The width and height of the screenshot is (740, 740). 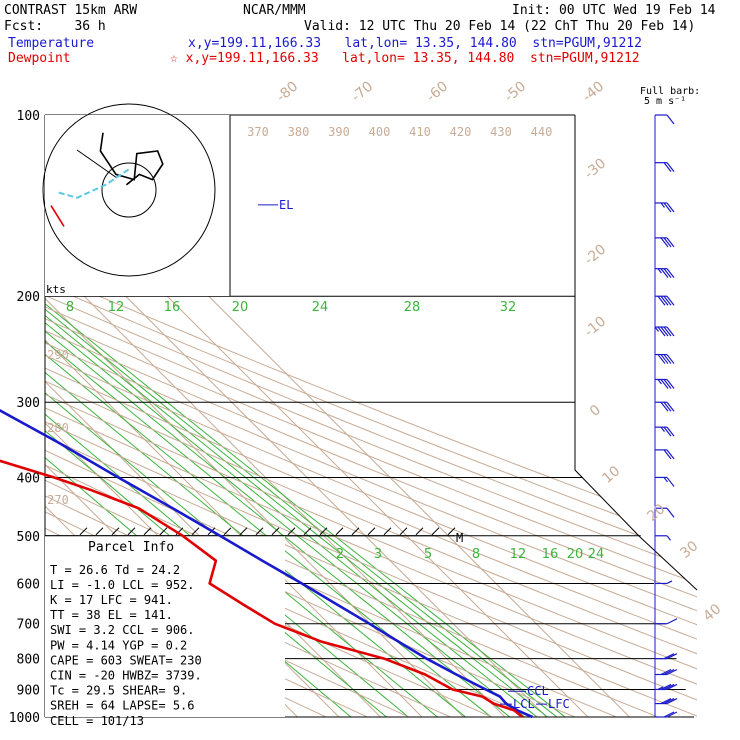 What do you see at coordinates (550, 554) in the screenshot?
I see `mixing-ratio-label: 16` at bounding box center [550, 554].